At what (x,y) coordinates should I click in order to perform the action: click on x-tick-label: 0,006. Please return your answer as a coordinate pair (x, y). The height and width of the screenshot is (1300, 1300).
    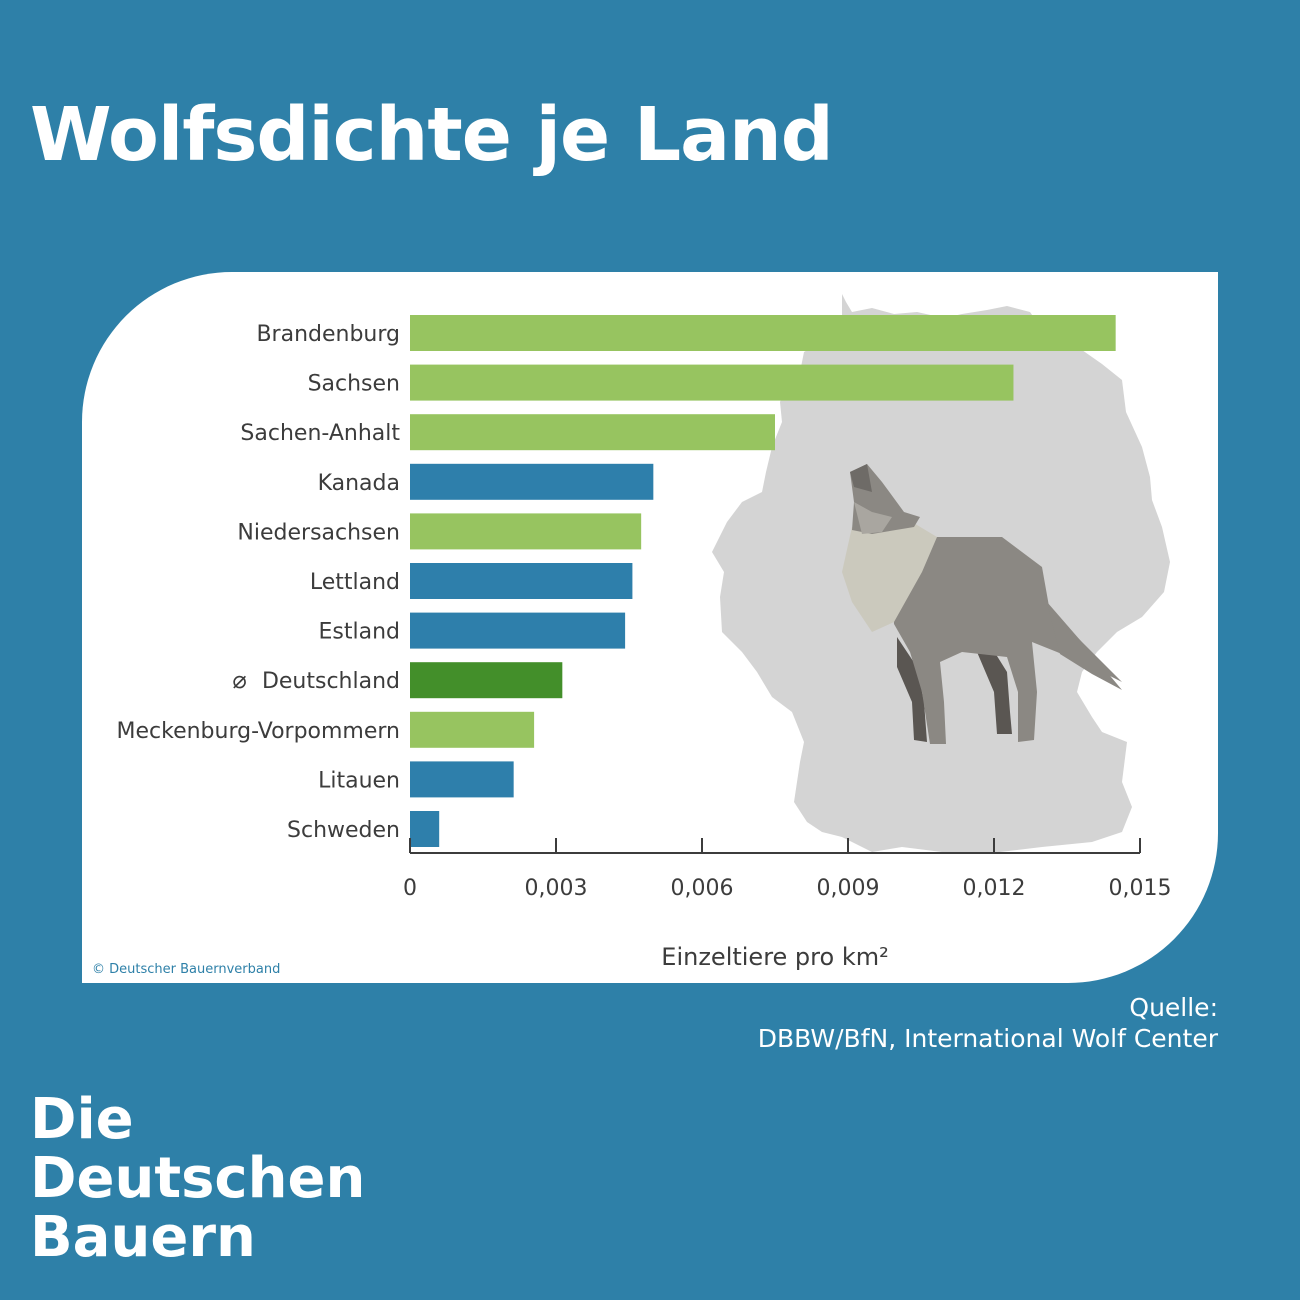
    Looking at the image, I should click on (702, 888).